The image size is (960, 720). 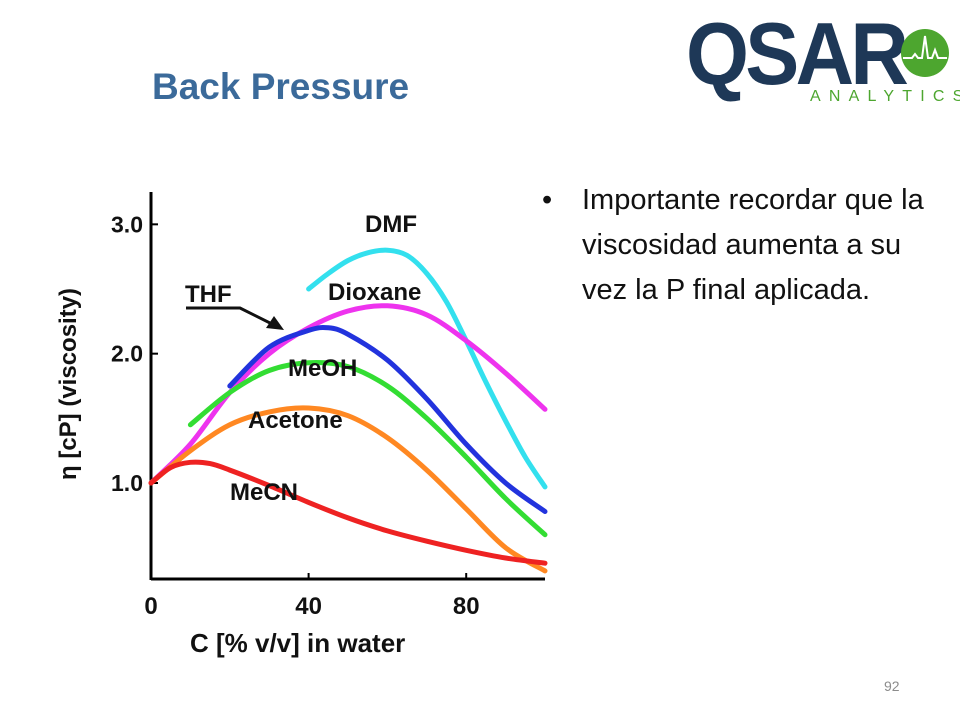 What do you see at coordinates (127, 354) in the screenshot?
I see `y-tick-label: 2.0` at bounding box center [127, 354].